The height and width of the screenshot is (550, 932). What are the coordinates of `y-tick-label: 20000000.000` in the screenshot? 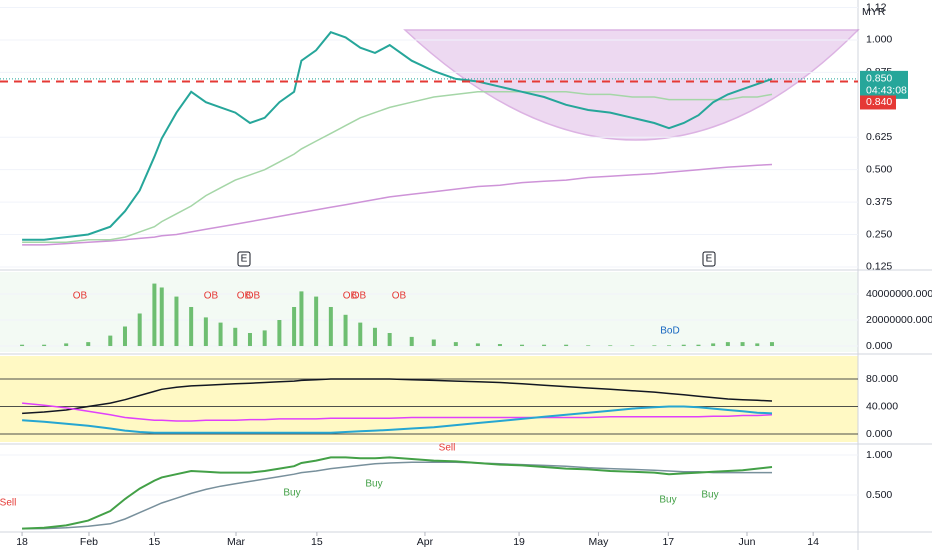 It's located at (899, 320).